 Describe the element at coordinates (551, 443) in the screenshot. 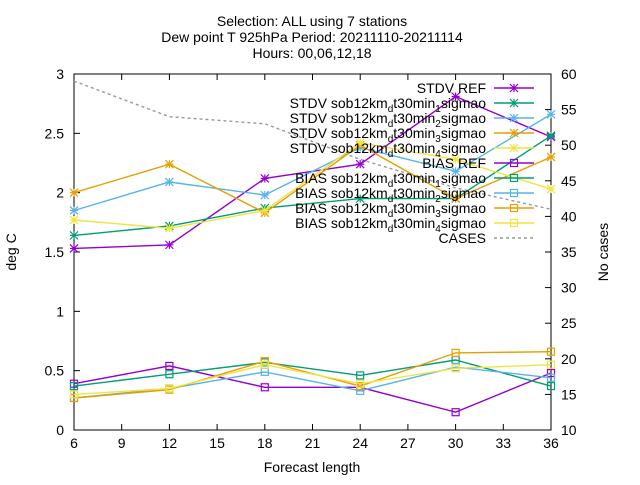

I see `x-tick-label: 36` at that location.